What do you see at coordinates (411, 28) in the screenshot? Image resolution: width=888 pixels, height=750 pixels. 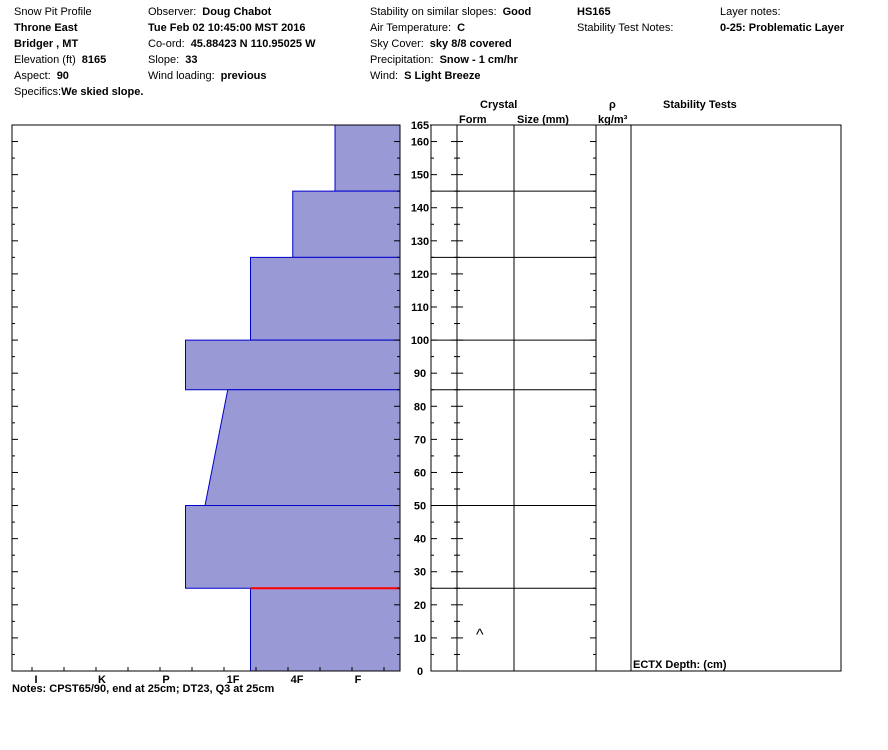 I see `header-label: Air Temperature:` at bounding box center [411, 28].